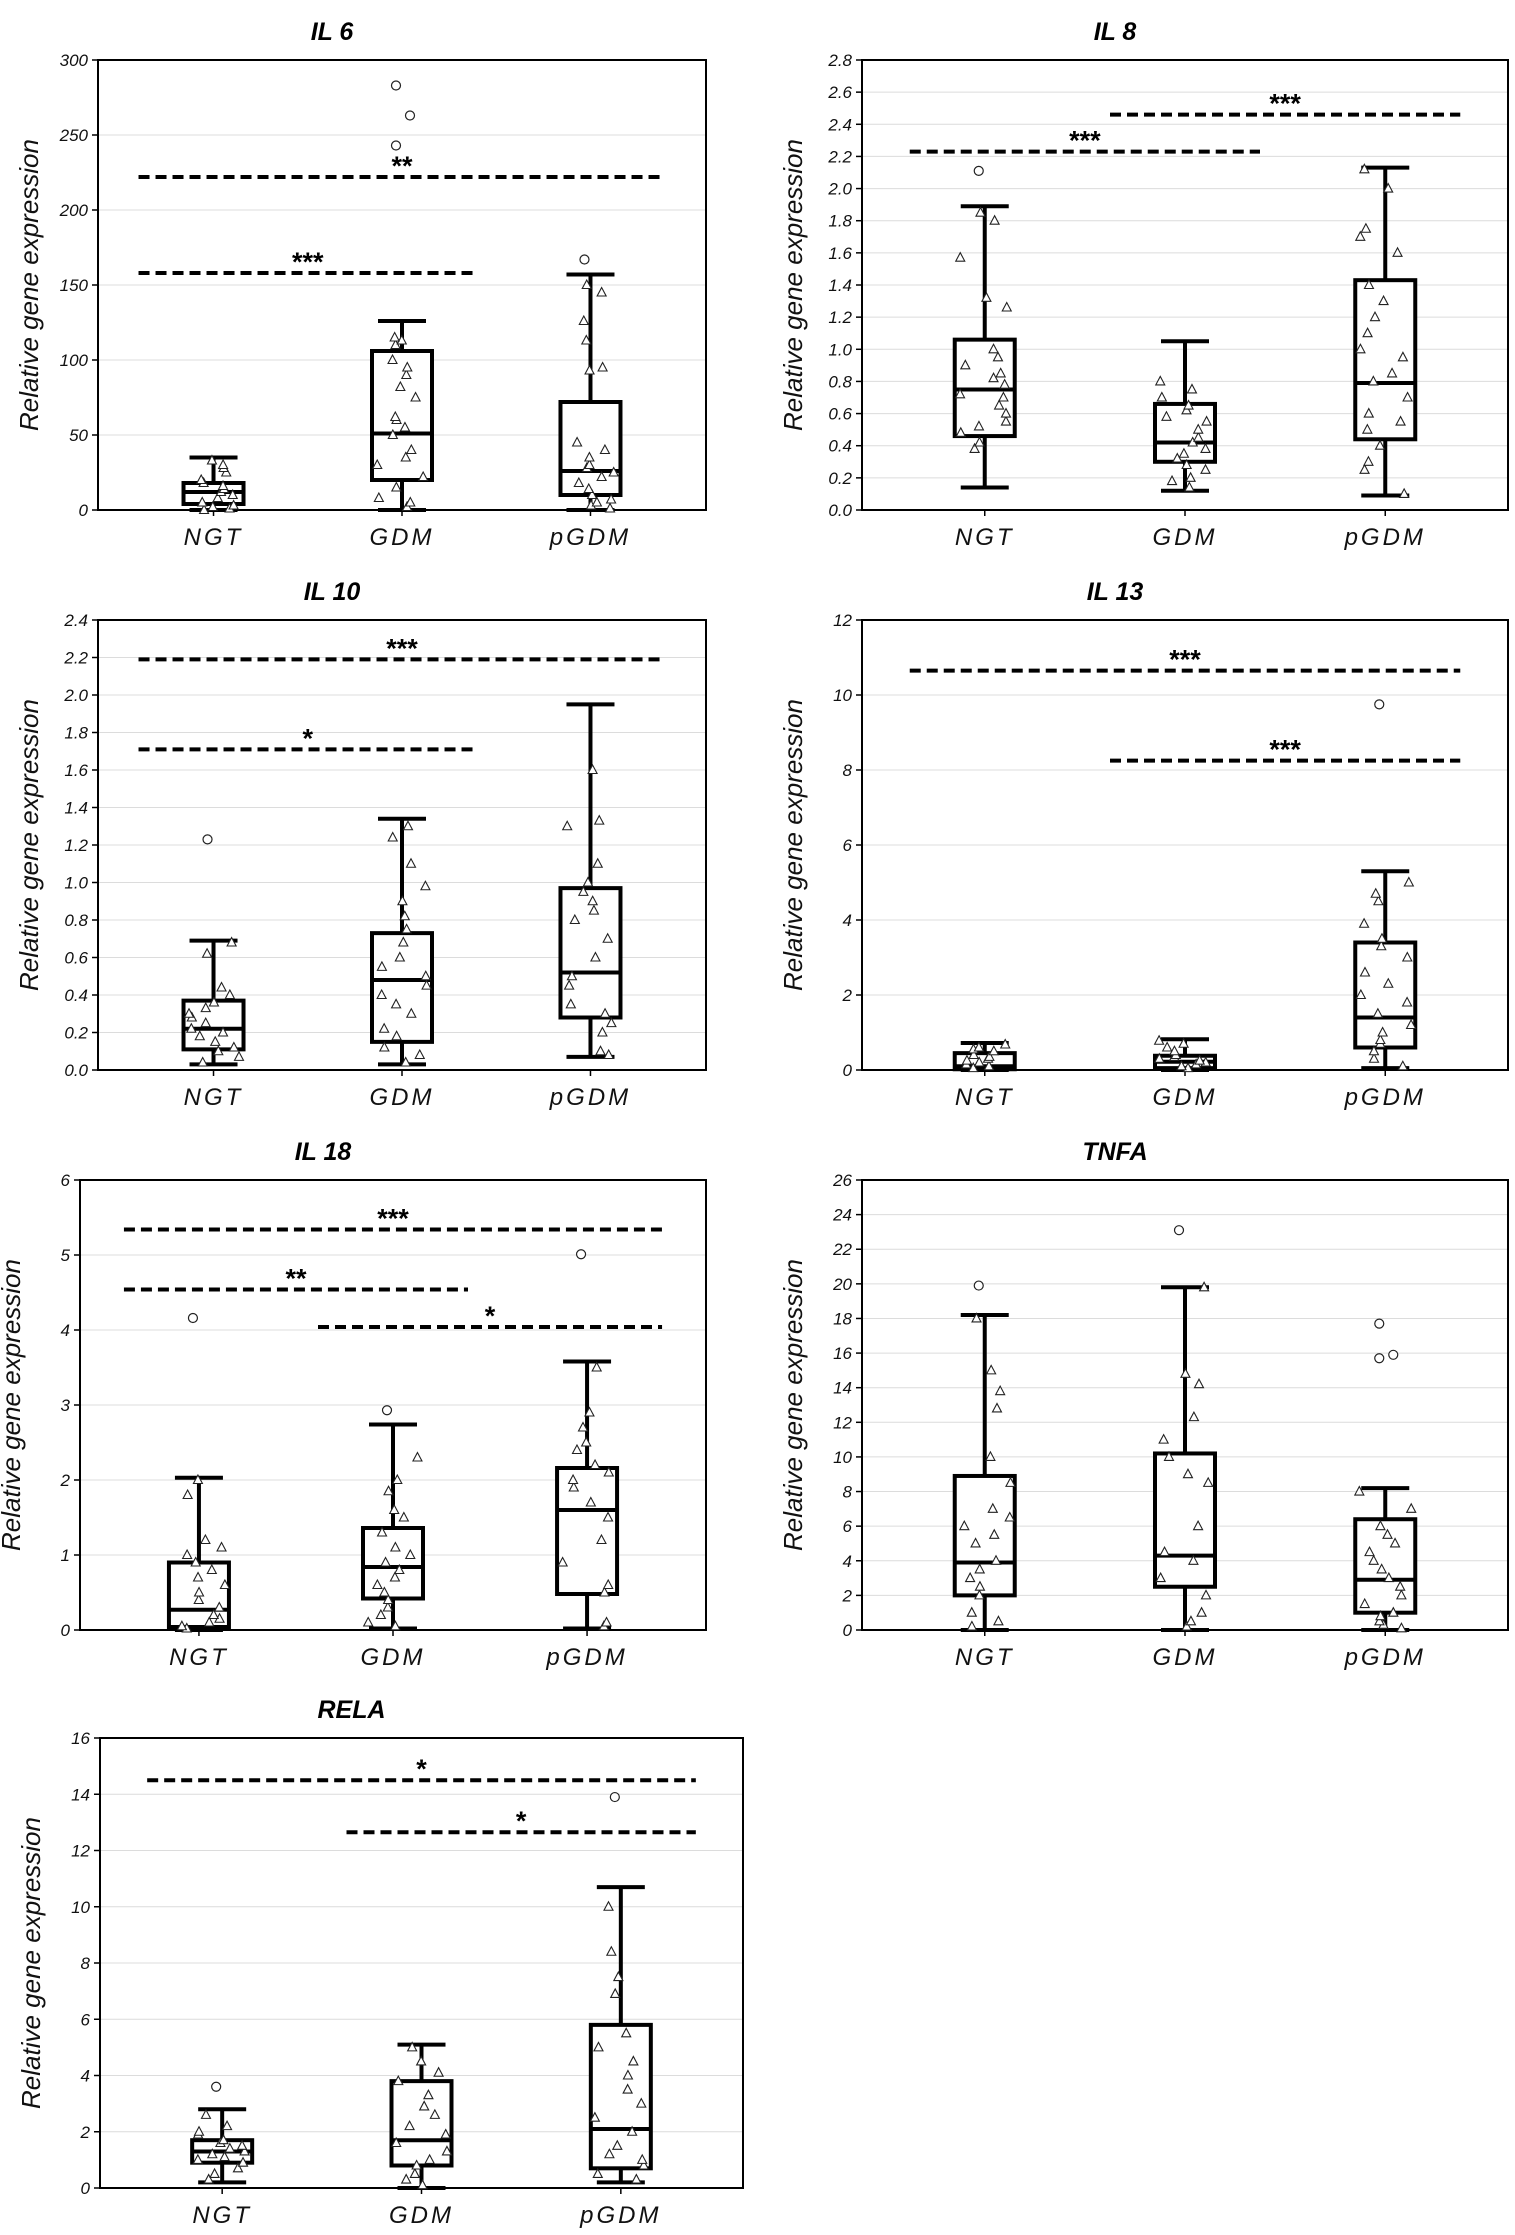 Image resolution: width=1515 pixels, height=2235 pixels. I want to click on y-tick-label: 0.2, so click(76, 1033).